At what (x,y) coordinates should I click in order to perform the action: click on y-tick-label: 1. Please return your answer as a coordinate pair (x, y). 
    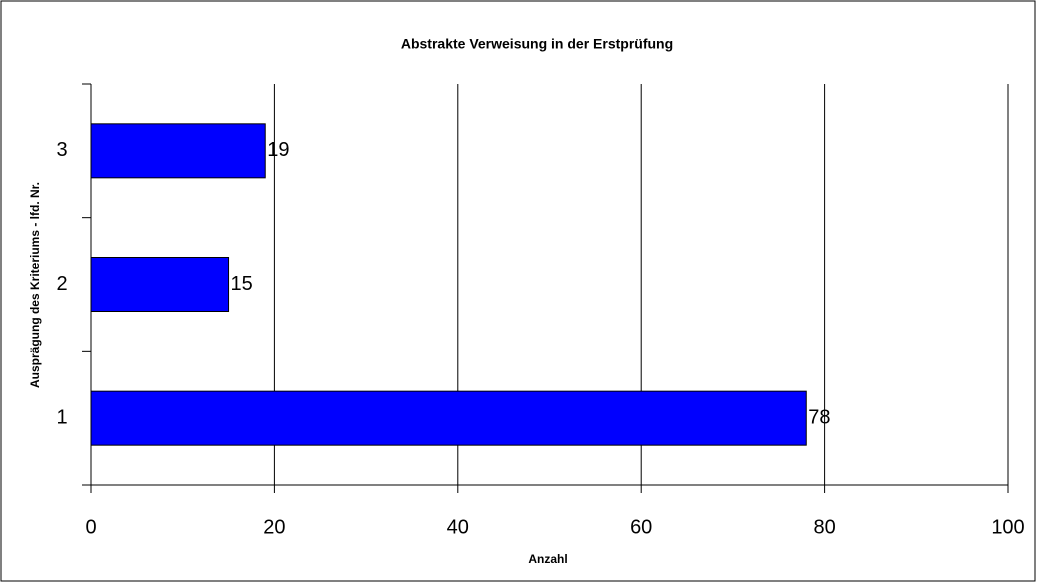
    Looking at the image, I should click on (61, 417).